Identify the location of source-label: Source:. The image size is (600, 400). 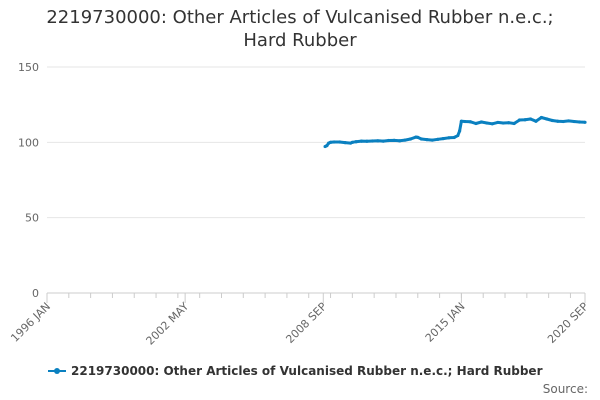
(565, 389).